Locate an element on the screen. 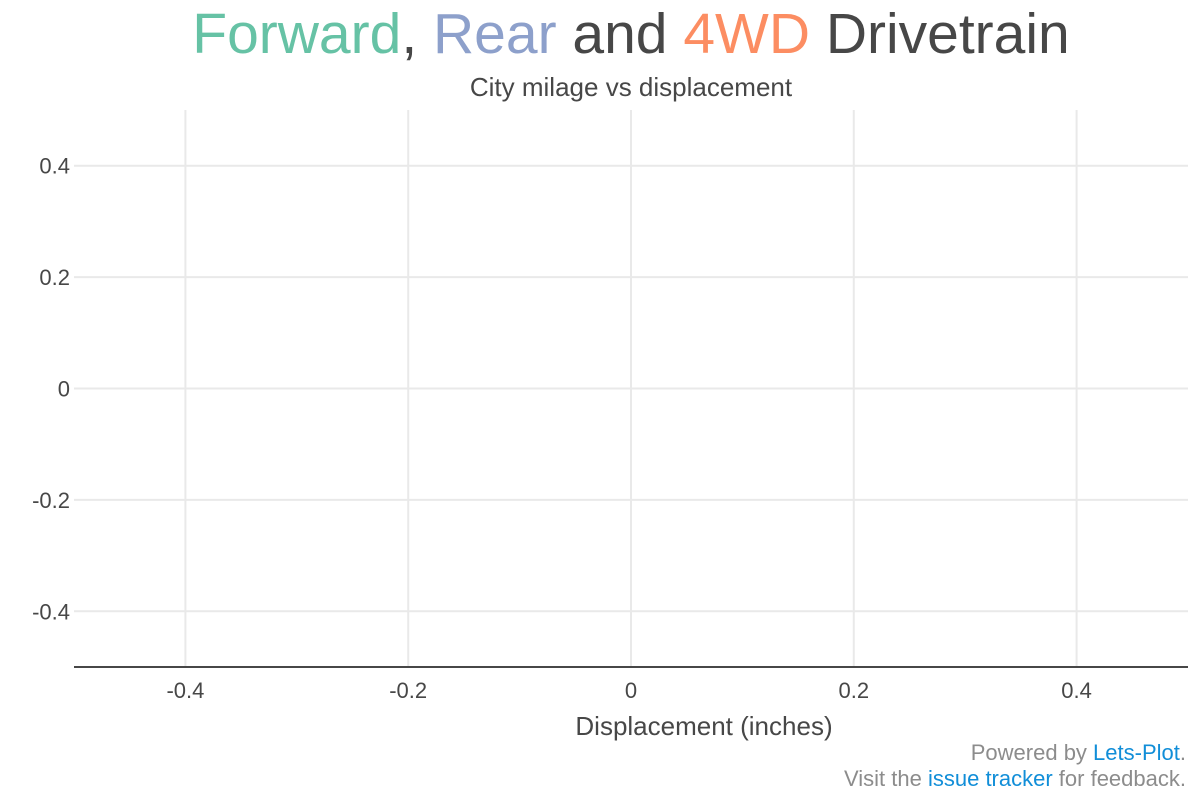  lets-plot-link: Lets-Plot is located at coordinates (1136, 752).